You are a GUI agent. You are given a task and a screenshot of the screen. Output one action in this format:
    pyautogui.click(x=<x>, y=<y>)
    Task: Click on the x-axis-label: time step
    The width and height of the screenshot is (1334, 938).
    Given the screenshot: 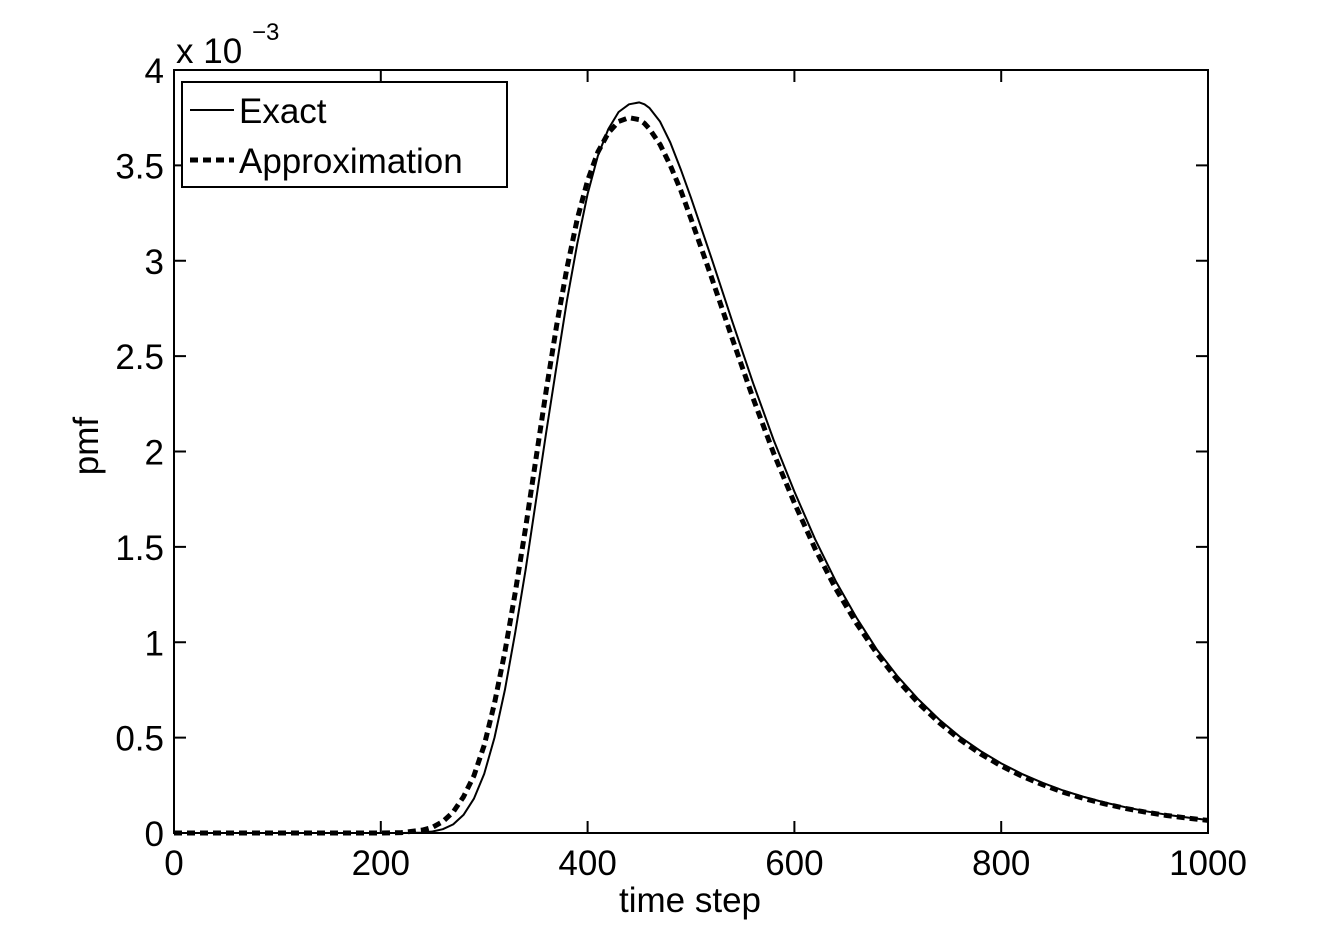 What is the action you would take?
    pyautogui.click(x=690, y=900)
    